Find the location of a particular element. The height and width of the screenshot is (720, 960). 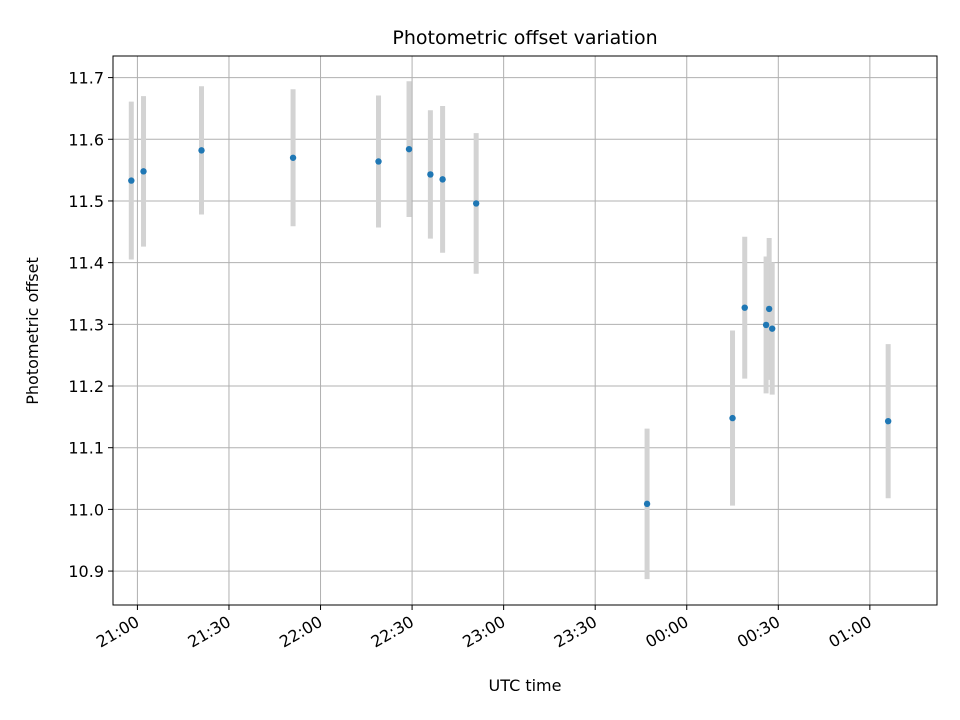

y-tick-label: 11.2 is located at coordinates (86, 386).